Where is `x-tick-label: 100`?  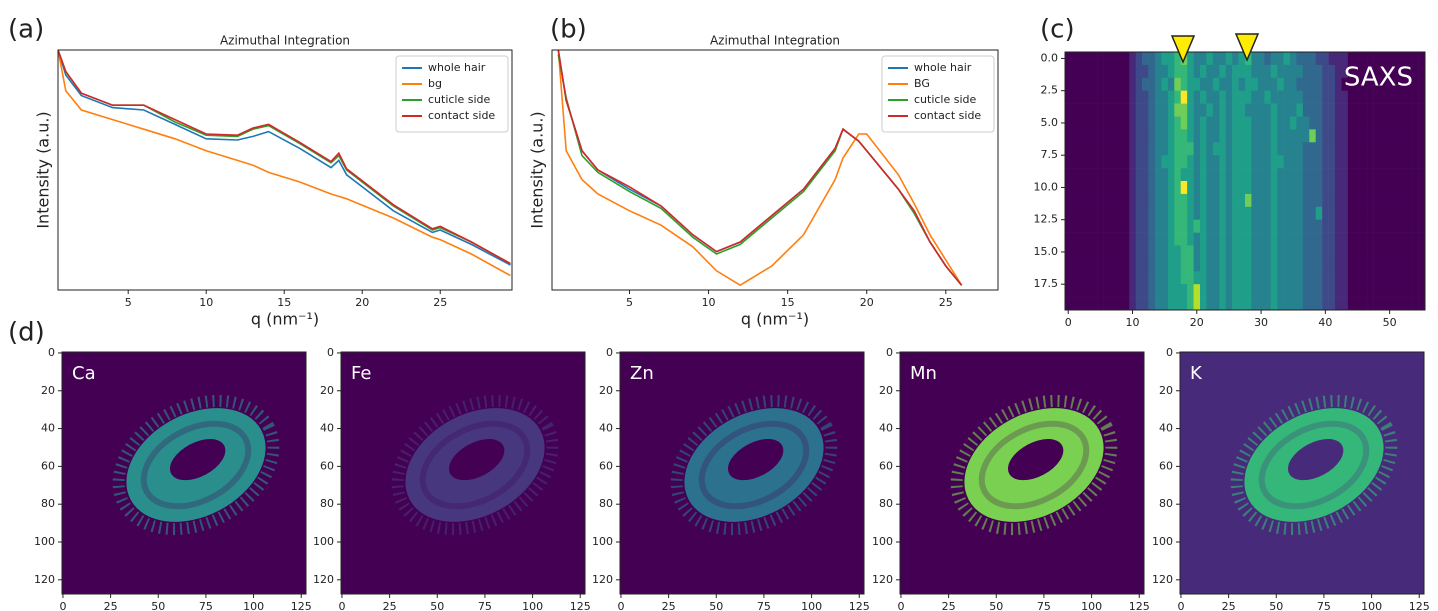 x-tick-label: 100 is located at coordinates (1091, 605).